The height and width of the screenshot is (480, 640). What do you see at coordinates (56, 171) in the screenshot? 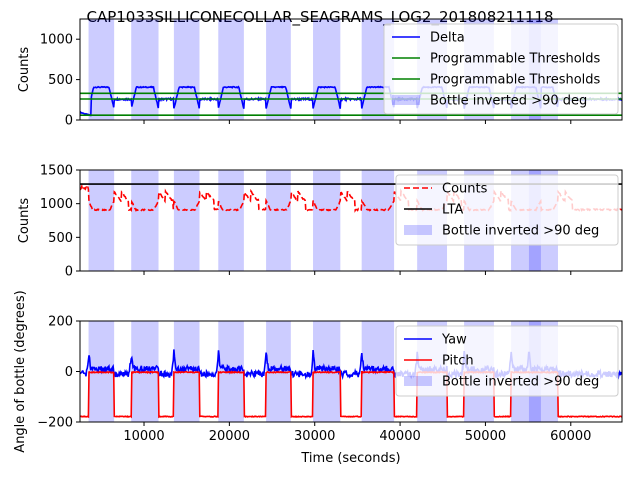
I see `y-tick-label: 1500` at bounding box center [56, 171].